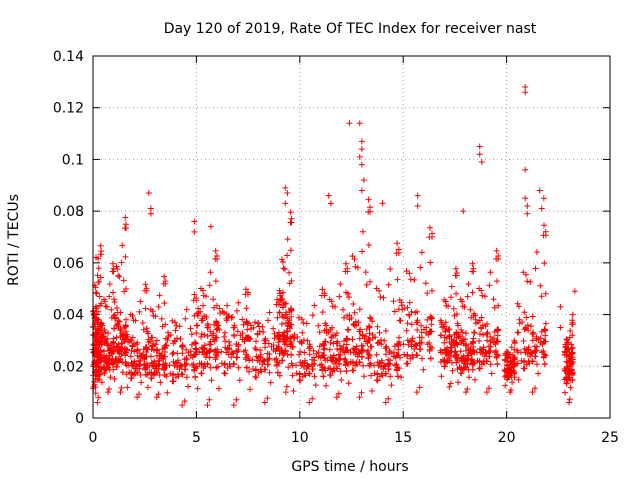 This screenshot has height=480, width=640. I want to click on x-tick-label: 20, so click(507, 438).